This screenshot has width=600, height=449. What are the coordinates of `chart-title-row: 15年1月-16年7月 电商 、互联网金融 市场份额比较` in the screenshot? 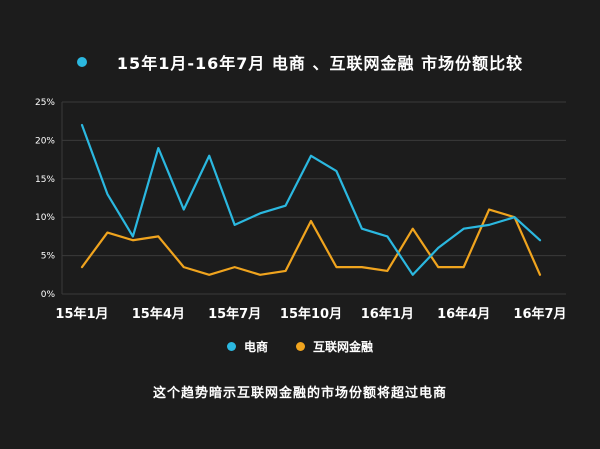 It's located at (300, 62).